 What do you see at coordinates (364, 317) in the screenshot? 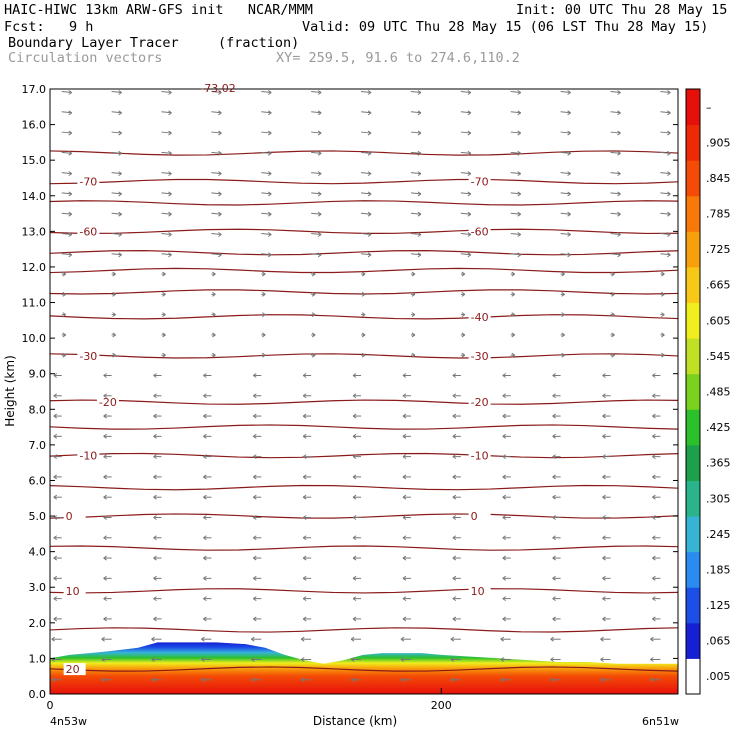
I see `contour-line--40` at bounding box center [364, 317].